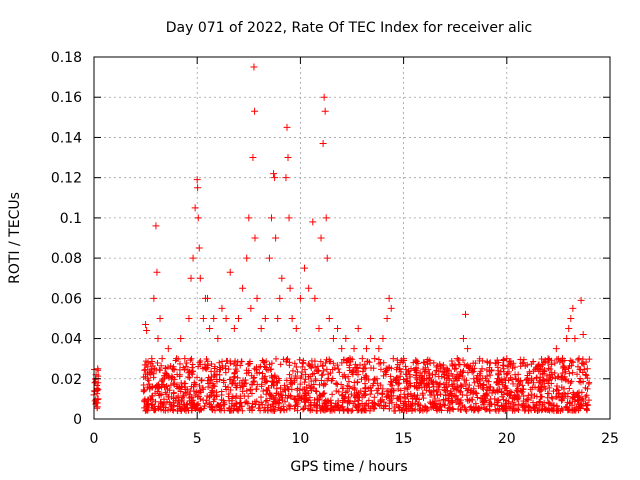 The image size is (640, 480). Describe the element at coordinates (66, 340) in the screenshot. I see `y-tick-label: 0.04` at that location.